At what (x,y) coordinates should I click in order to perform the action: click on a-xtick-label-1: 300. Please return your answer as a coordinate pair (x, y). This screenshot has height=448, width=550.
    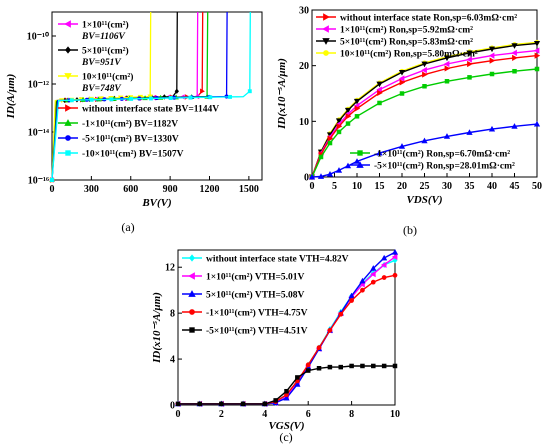
    Looking at the image, I should click on (91, 189).